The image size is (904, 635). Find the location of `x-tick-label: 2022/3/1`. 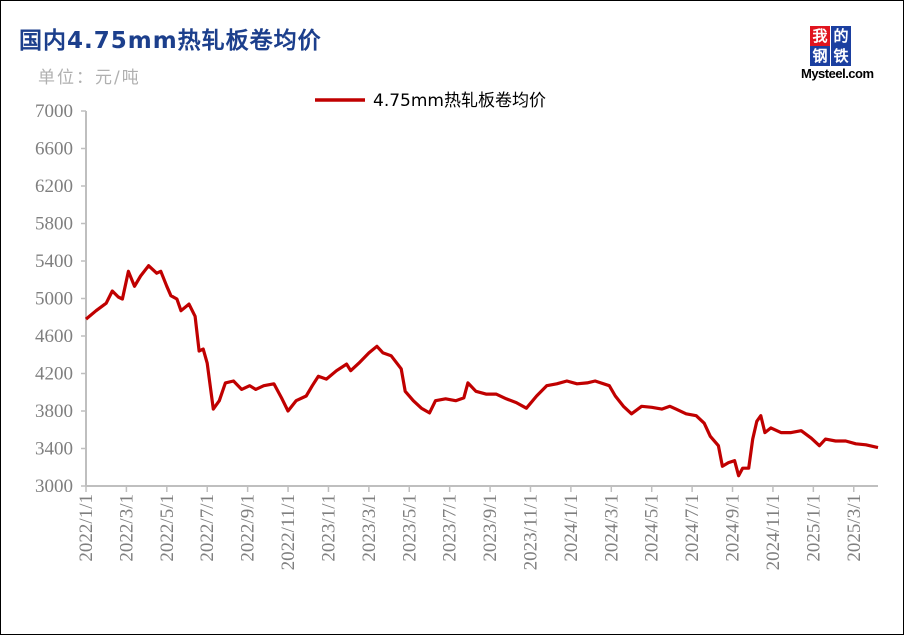

x-tick-label: 2022/3/1 is located at coordinates (126, 528).